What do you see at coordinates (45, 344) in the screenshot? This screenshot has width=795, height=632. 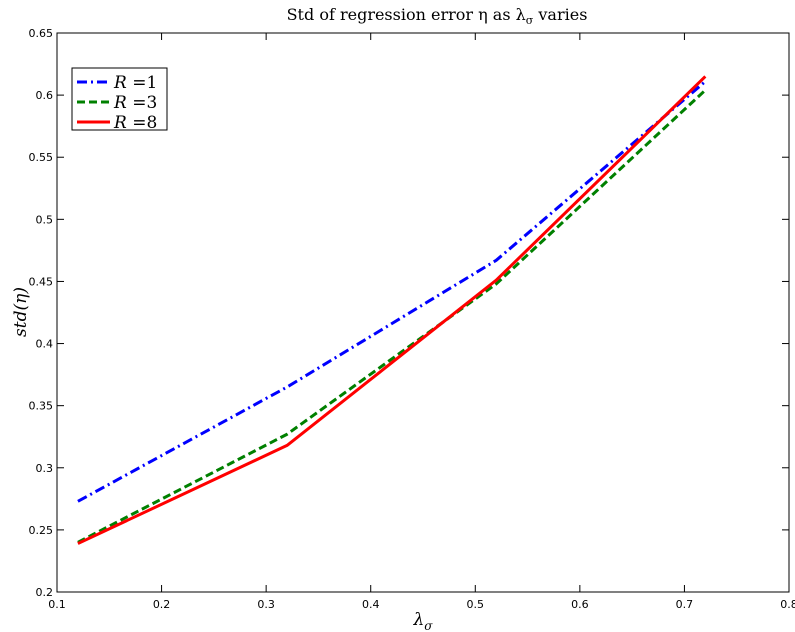 I see `y-tick-label: 0.4` at bounding box center [45, 344].